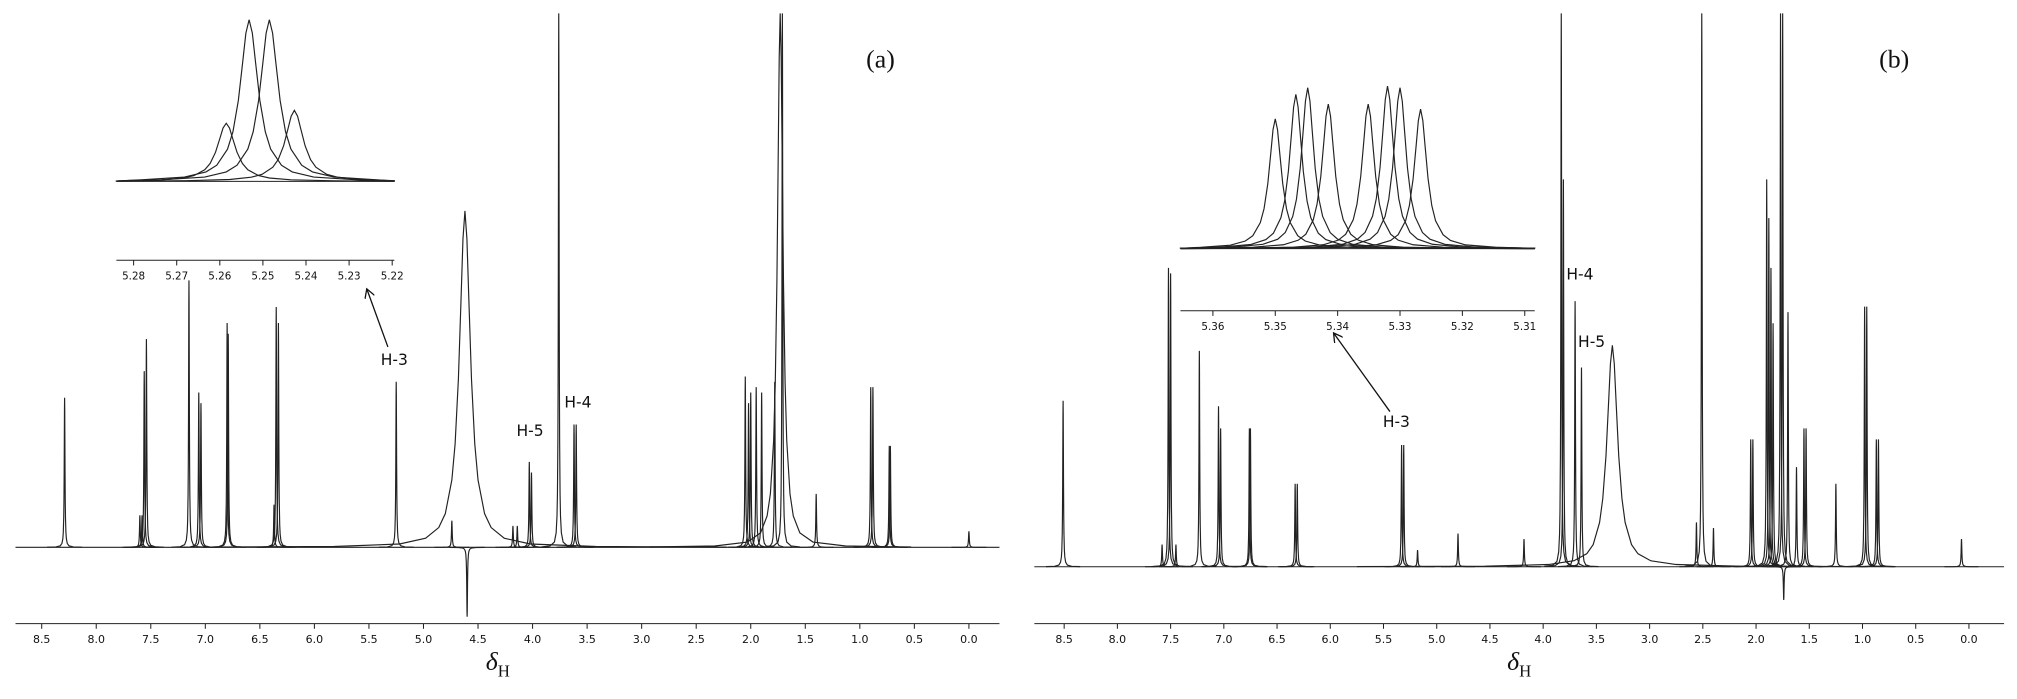  Describe the element at coordinates (1968, 639) in the screenshot. I see `x-tick-label: 0.0` at that location.